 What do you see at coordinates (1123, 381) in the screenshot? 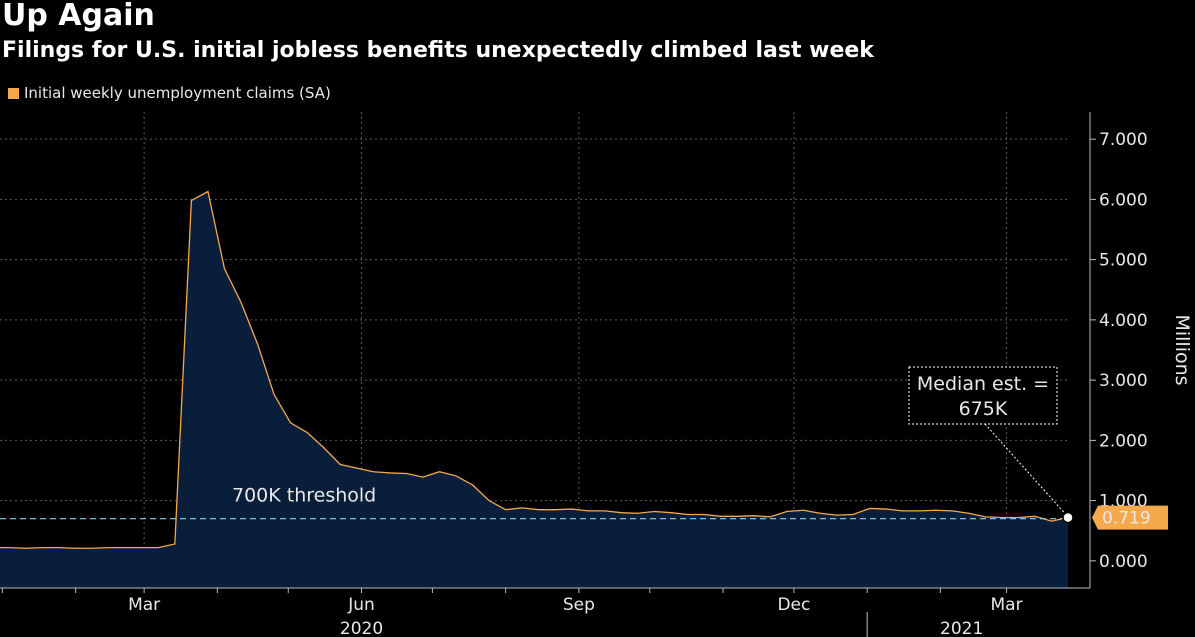
I see `y-tick-label: 3.000` at bounding box center [1123, 381].